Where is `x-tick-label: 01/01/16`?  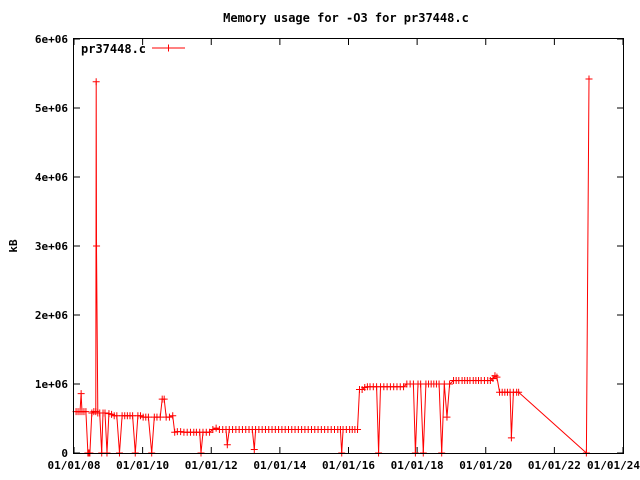
x-tick-label: 01/01/16 is located at coordinates (348, 465).